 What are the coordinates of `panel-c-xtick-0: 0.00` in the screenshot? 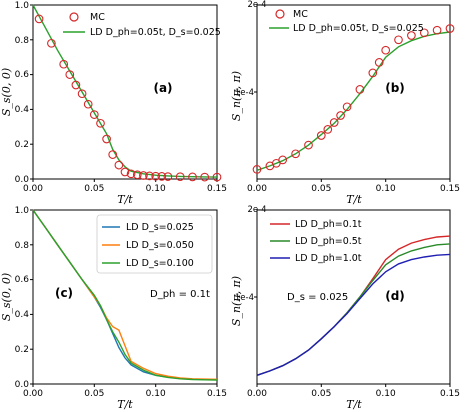 It's located at (33, 394).